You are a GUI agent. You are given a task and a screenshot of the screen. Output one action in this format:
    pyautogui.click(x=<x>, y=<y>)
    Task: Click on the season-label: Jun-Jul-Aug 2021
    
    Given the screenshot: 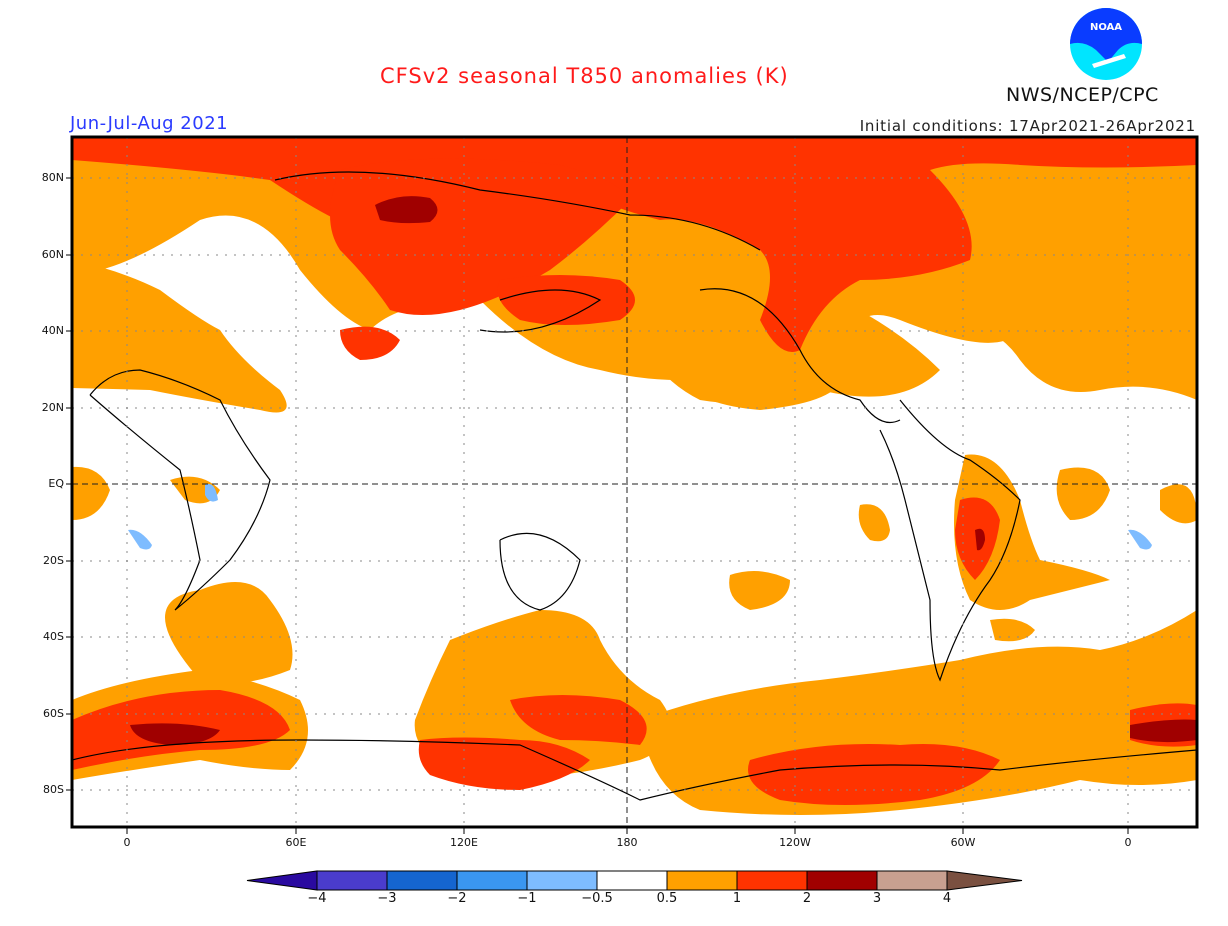 What is the action you would take?
    pyautogui.click(x=149, y=123)
    